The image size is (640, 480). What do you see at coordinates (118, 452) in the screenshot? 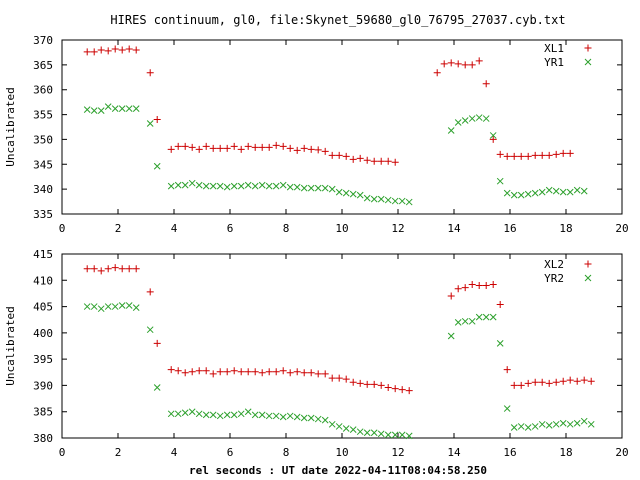
I see `x-tick-label: 2` at bounding box center [118, 452].